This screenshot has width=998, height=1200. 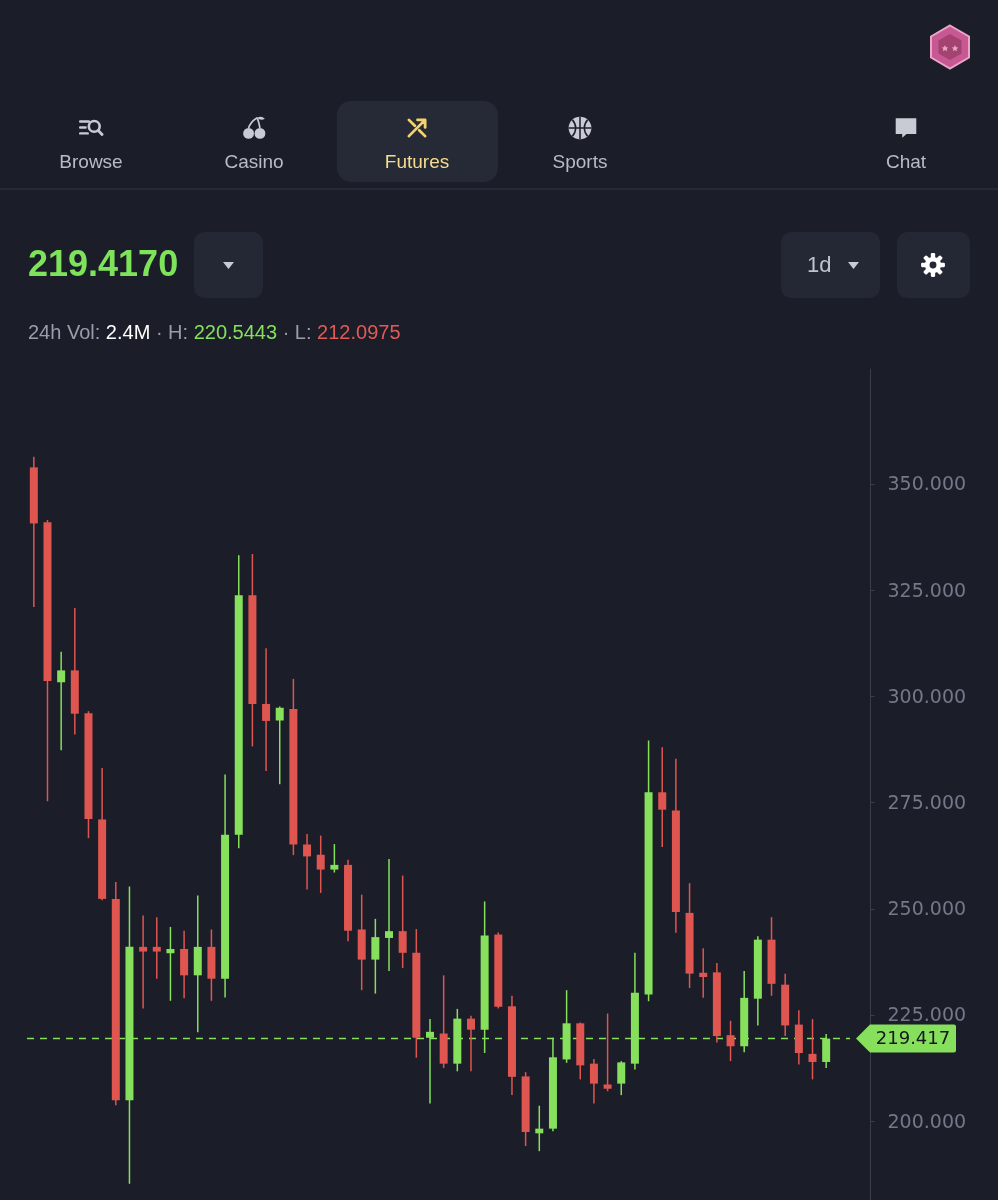 What do you see at coordinates (913, 1037) in the screenshot?
I see `ref-line-label: 219.417` at bounding box center [913, 1037].